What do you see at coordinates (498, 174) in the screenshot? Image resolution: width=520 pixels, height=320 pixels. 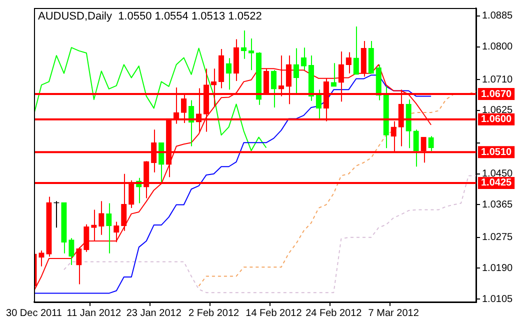 I see `y-tick-label: 1.0450` at bounding box center [498, 174].